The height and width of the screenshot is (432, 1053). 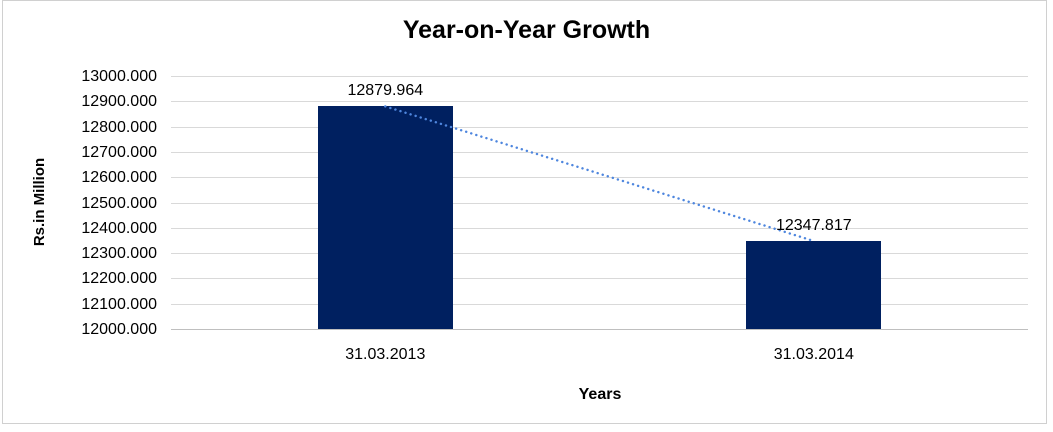 What do you see at coordinates (526, 30) in the screenshot?
I see `chart-title: Year-on-Year Growth` at bounding box center [526, 30].